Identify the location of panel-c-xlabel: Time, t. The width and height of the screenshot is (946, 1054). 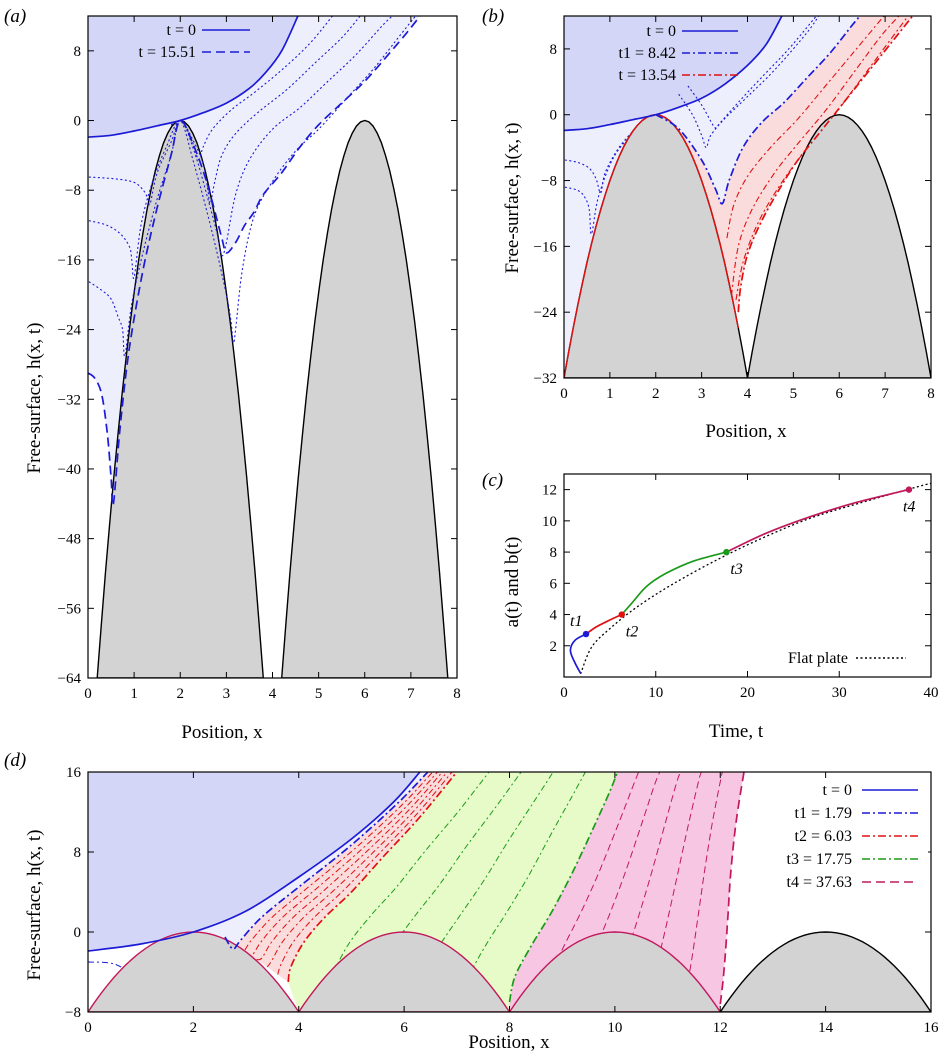
(736, 731).